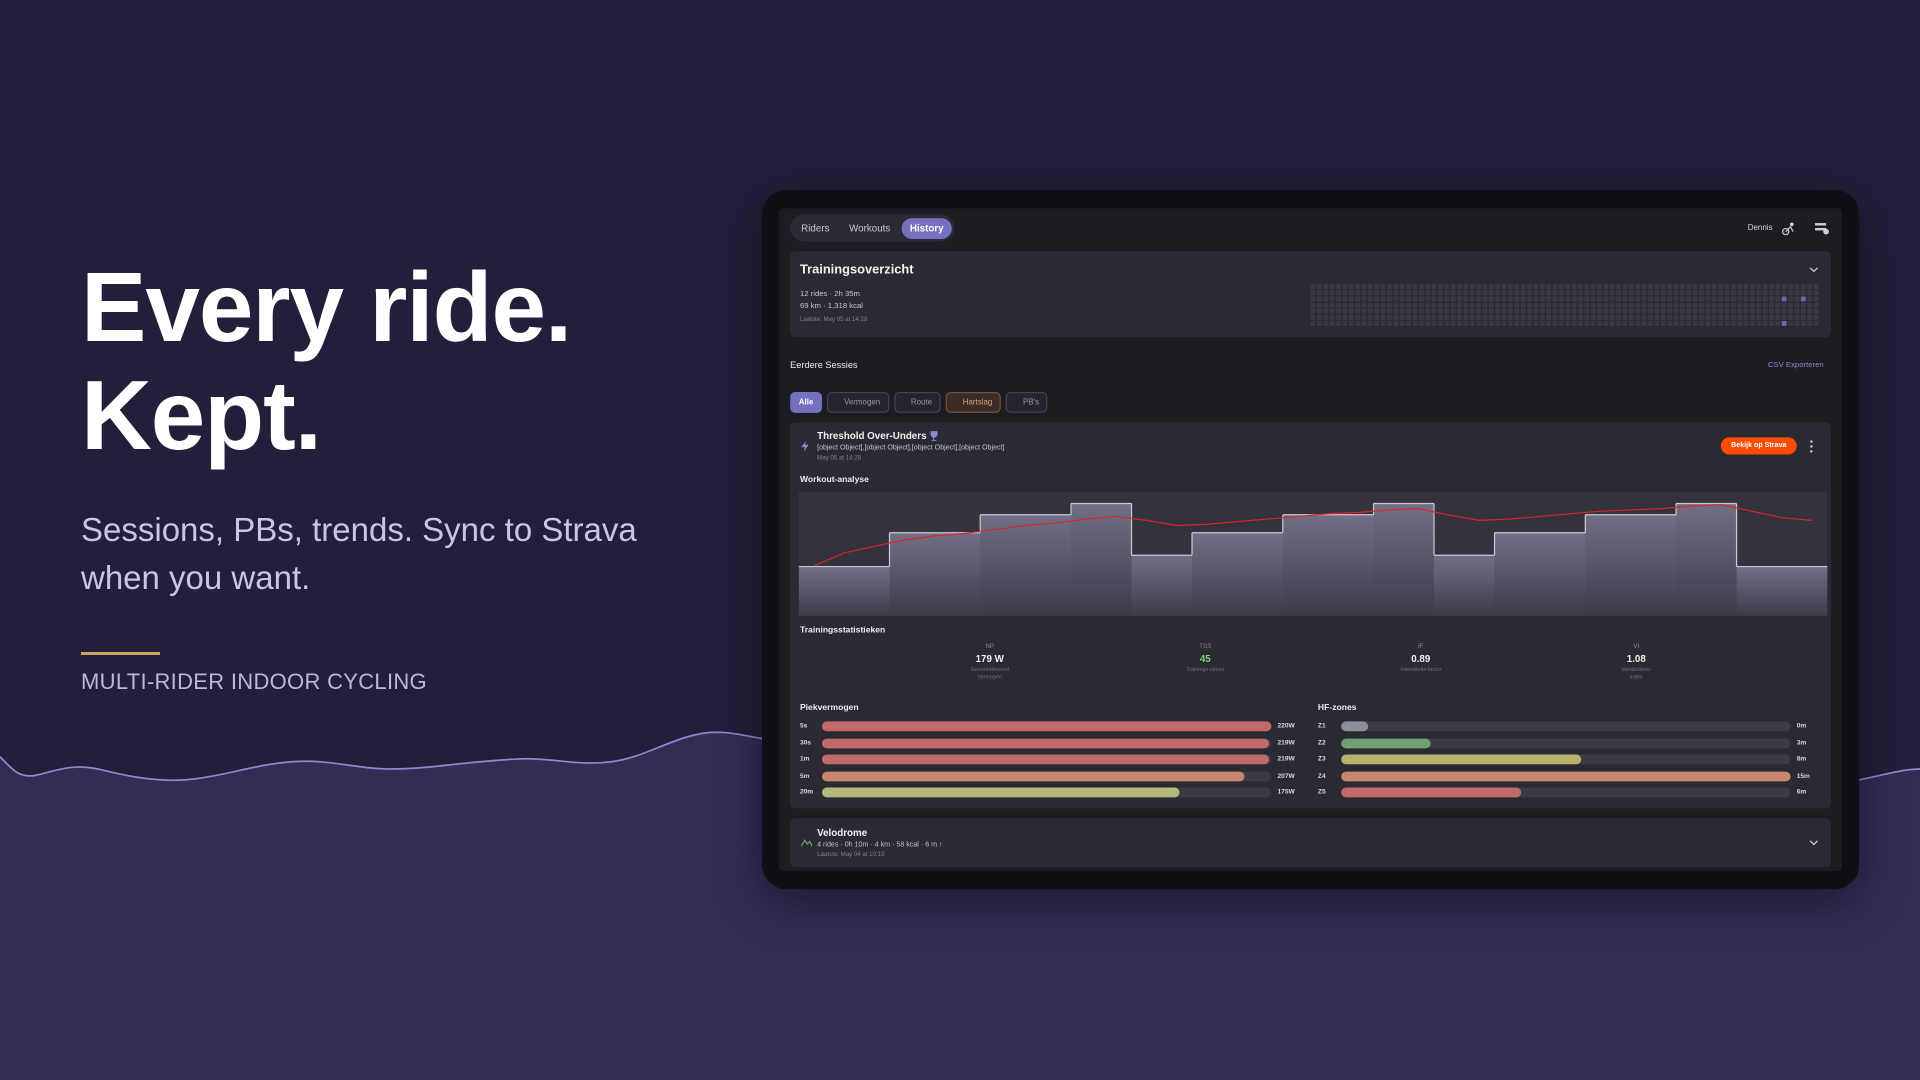 The height and width of the screenshot is (1080, 1920). Describe the element at coordinates (927, 228) in the screenshot. I see `nav-tab: History` at that location.